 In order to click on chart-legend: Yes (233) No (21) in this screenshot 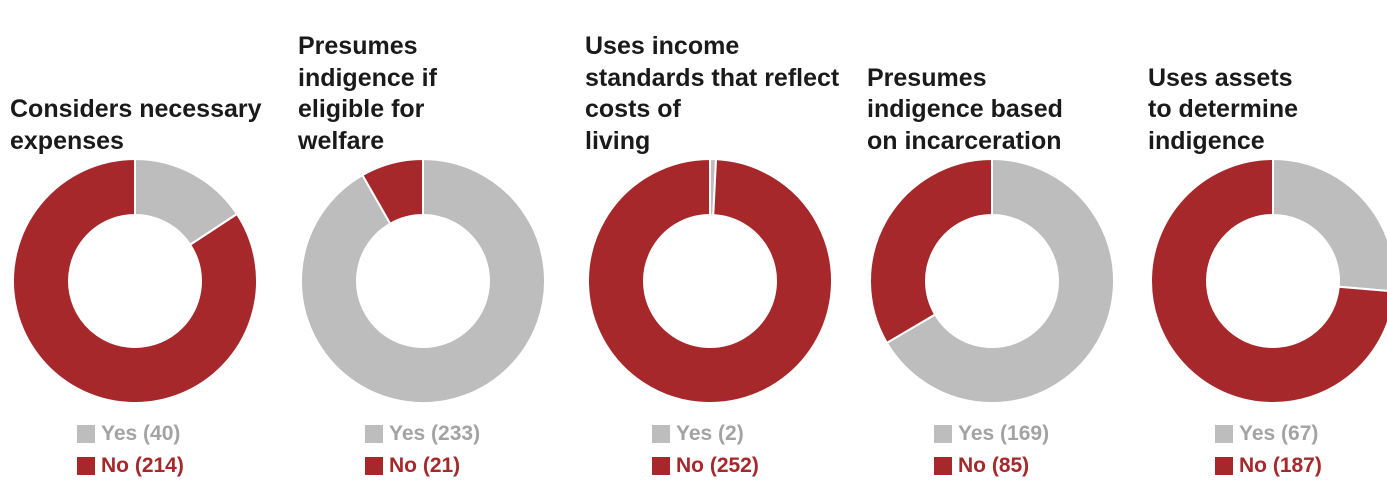, I will do `click(422, 450)`.